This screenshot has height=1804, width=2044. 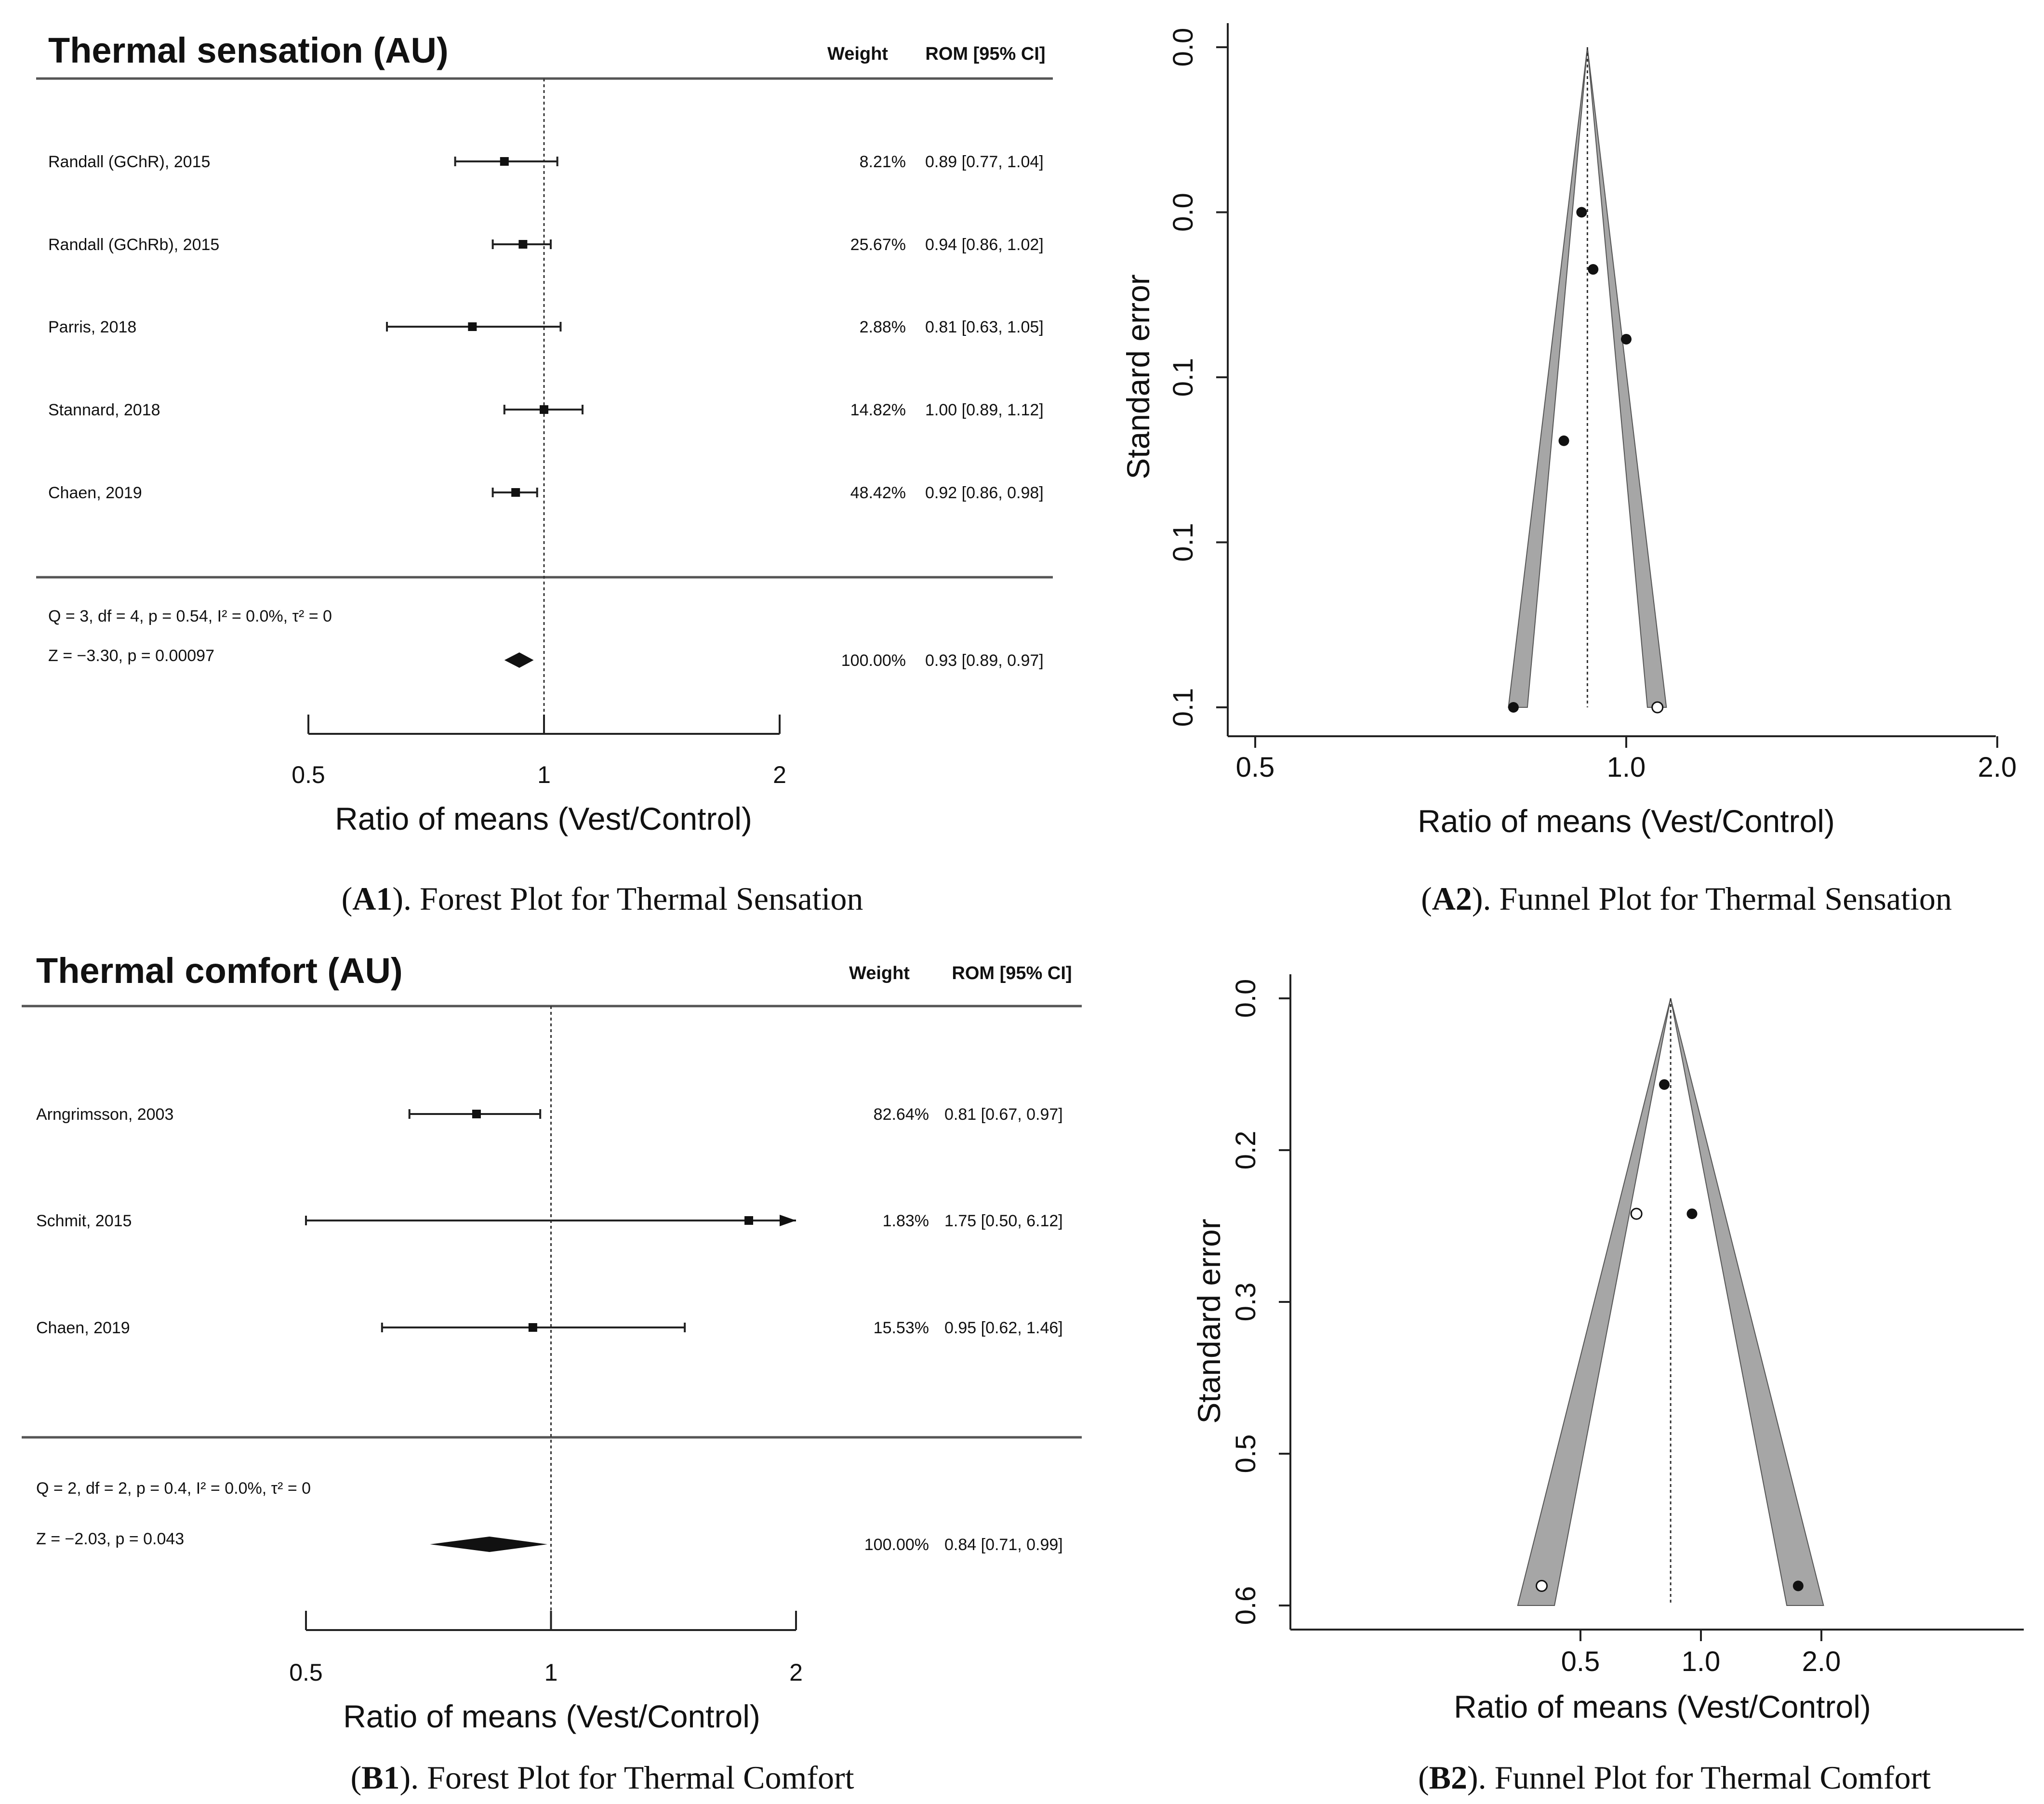 What do you see at coordinates (104, 410) in the screenshot?
I see `study-label: Stannard, 2018` at bounding box center [104, 410].